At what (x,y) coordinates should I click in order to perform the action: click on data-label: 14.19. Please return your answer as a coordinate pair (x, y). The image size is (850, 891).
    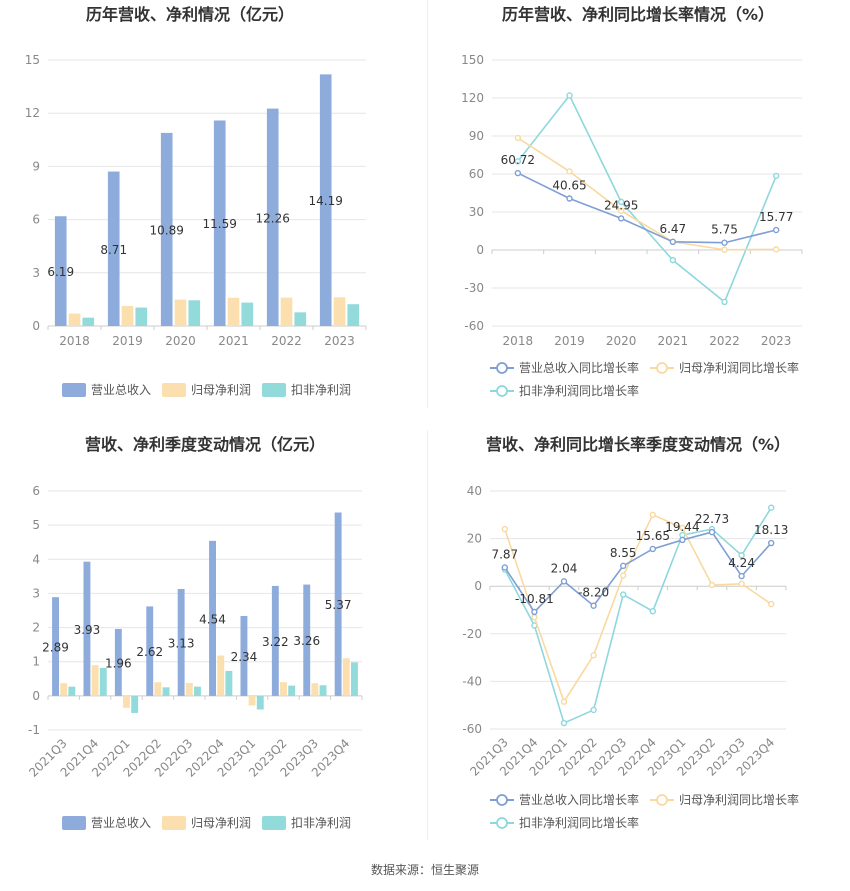
    Looking at the image, I should click on (326, 201).